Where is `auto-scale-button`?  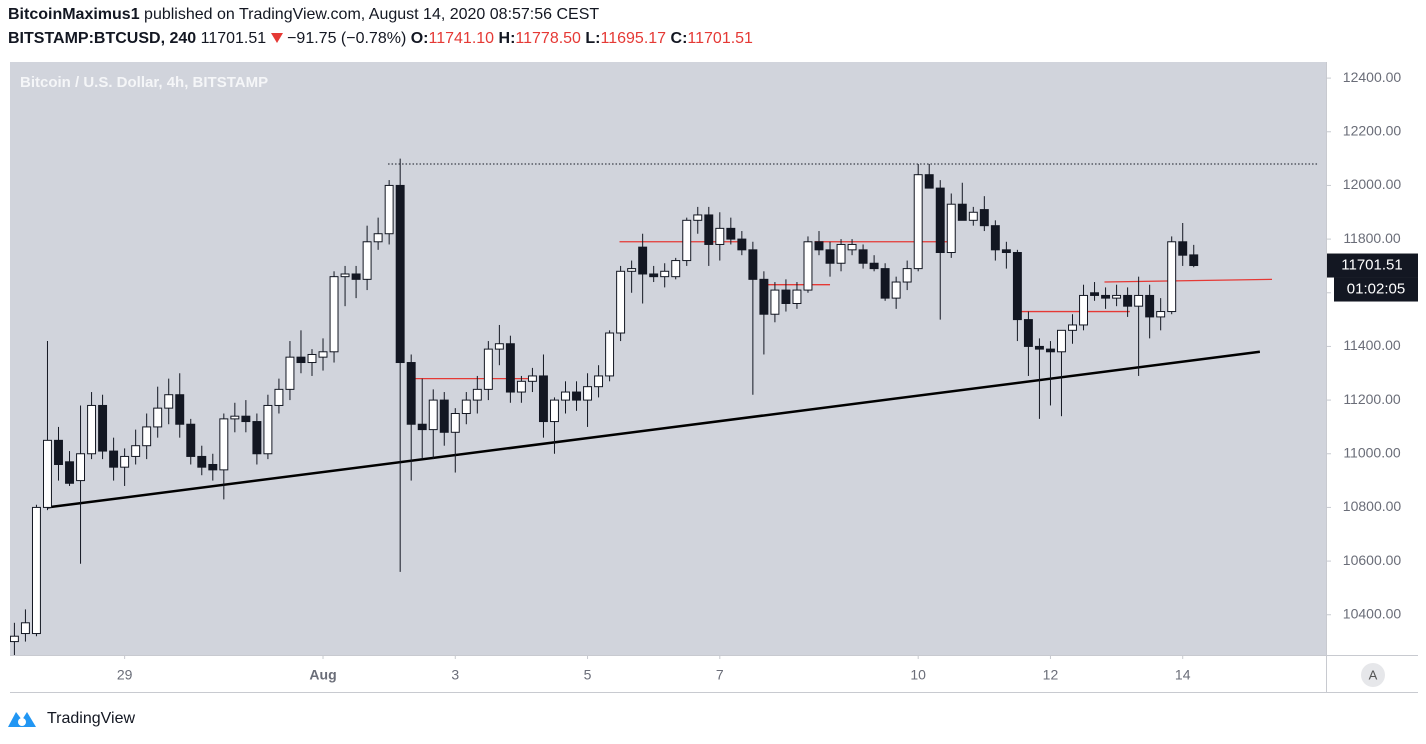
auto-scale-button is located at coordinates (1373, 675).